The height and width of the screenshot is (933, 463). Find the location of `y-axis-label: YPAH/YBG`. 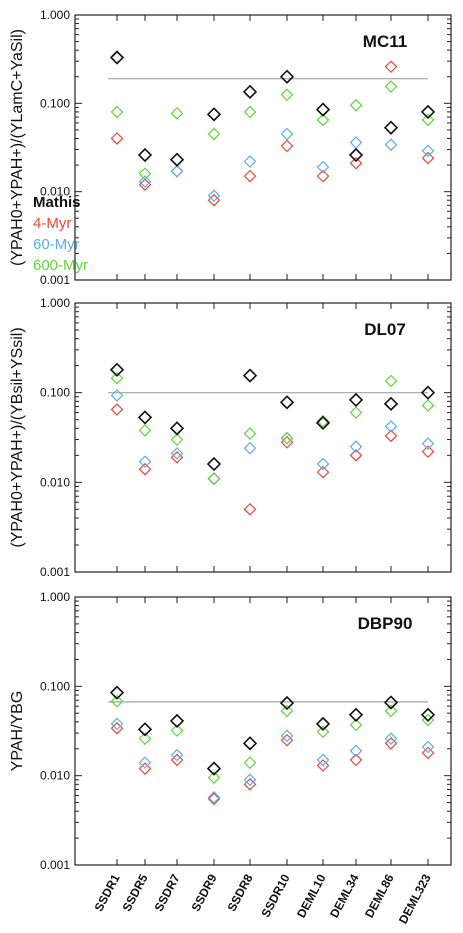

y-axis-label: YPAH/YBG is located at coordinates (17, 731).